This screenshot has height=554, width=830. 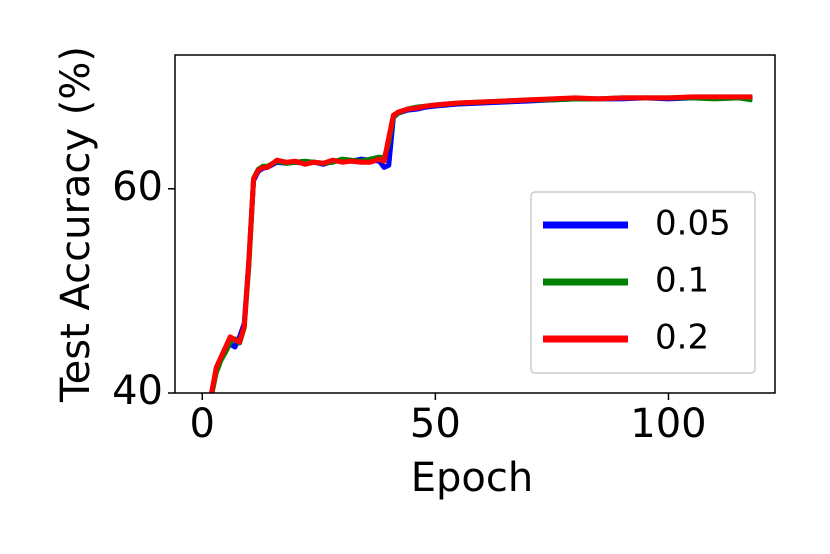 I want to click on legend-box, so click(x=643, y=282).